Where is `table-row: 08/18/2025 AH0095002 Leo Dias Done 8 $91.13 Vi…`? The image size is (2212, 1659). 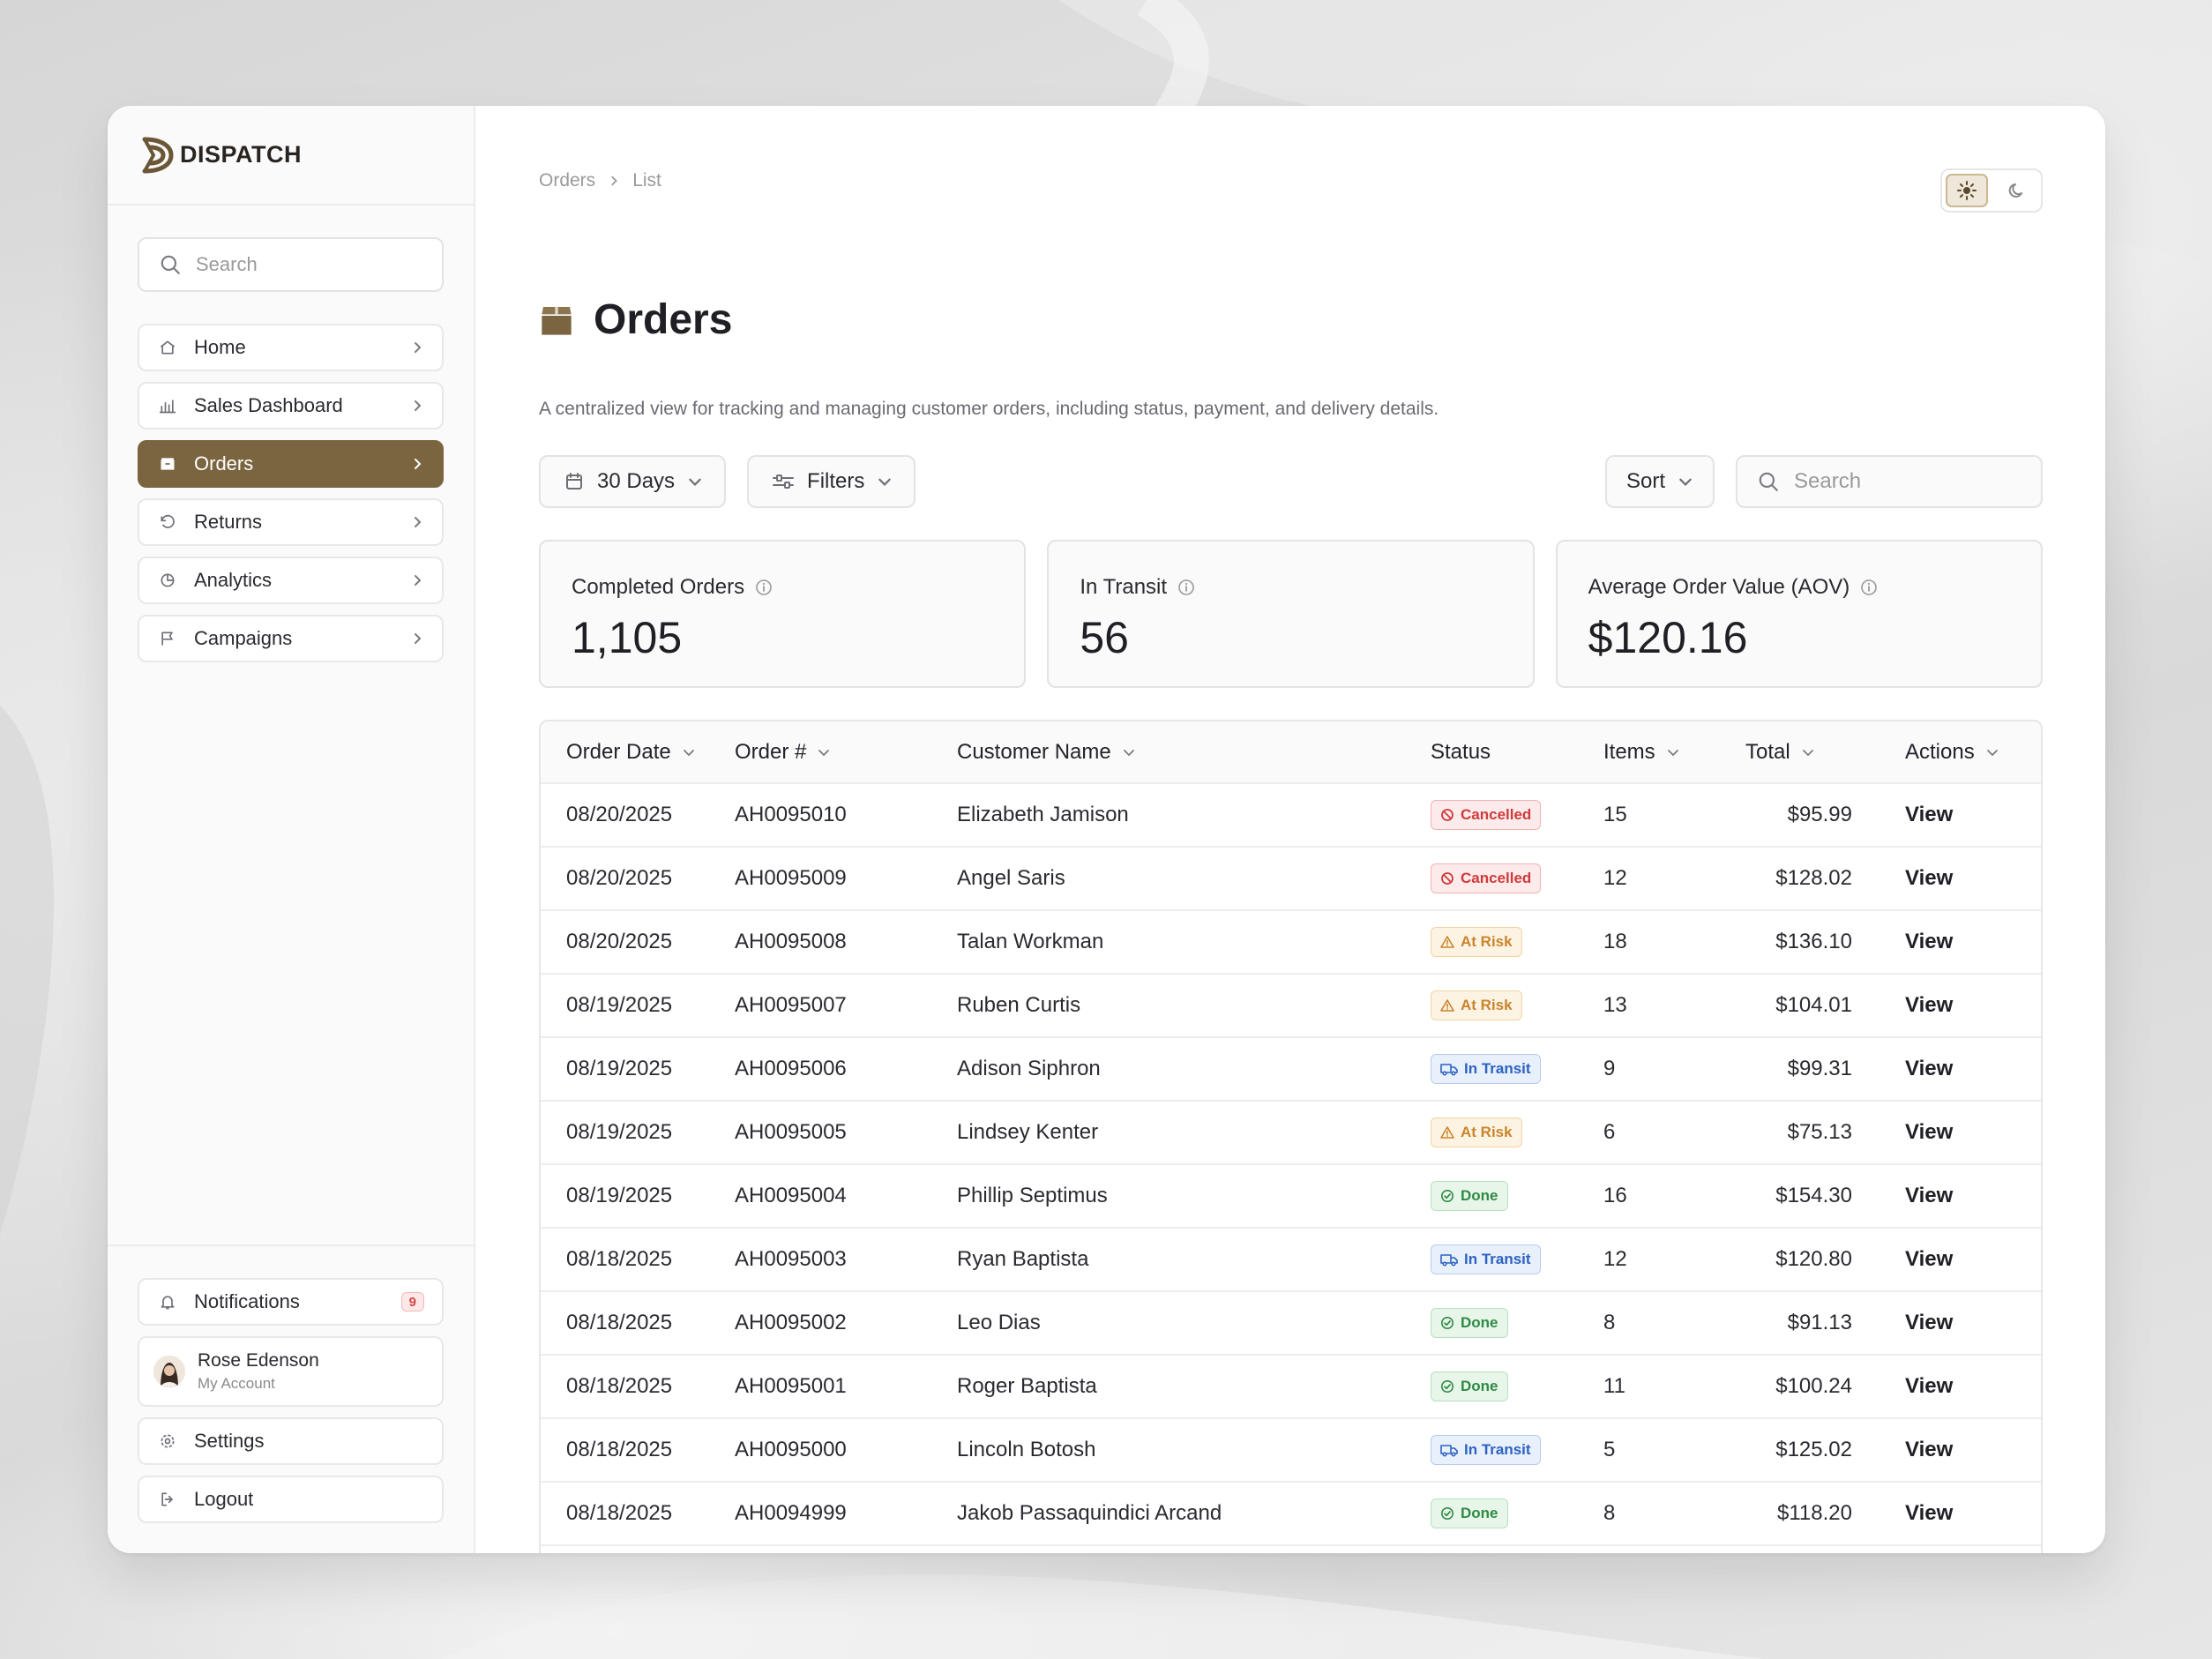
table-row: 08/18/2025 AH0095002 Leo Dias Done 8 $91.13 Vi… is located at coordinates (1291, 1323).